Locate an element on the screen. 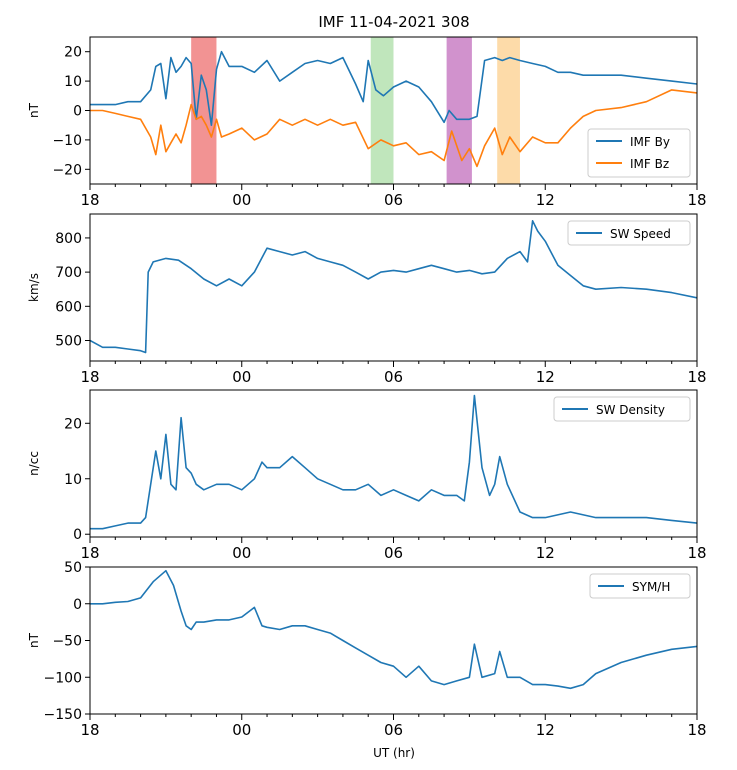 This screenshot has width=737, height=770. series-line-imf-by is located at coordinates (393, 88).